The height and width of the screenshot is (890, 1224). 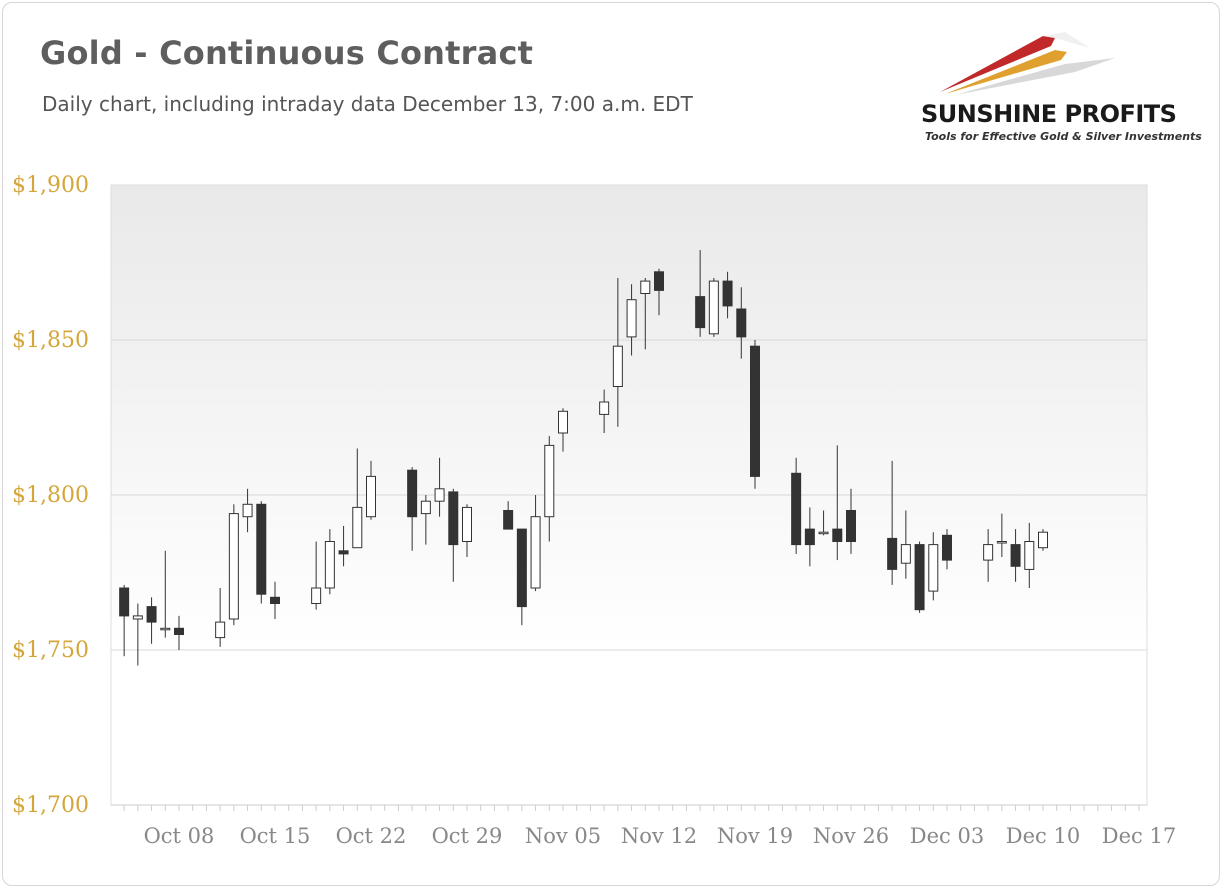 What do you see at coordinates (179, 836) in the screenshot?
I see `x-tick-label: Oct 08` at bounding box center [179, 836].